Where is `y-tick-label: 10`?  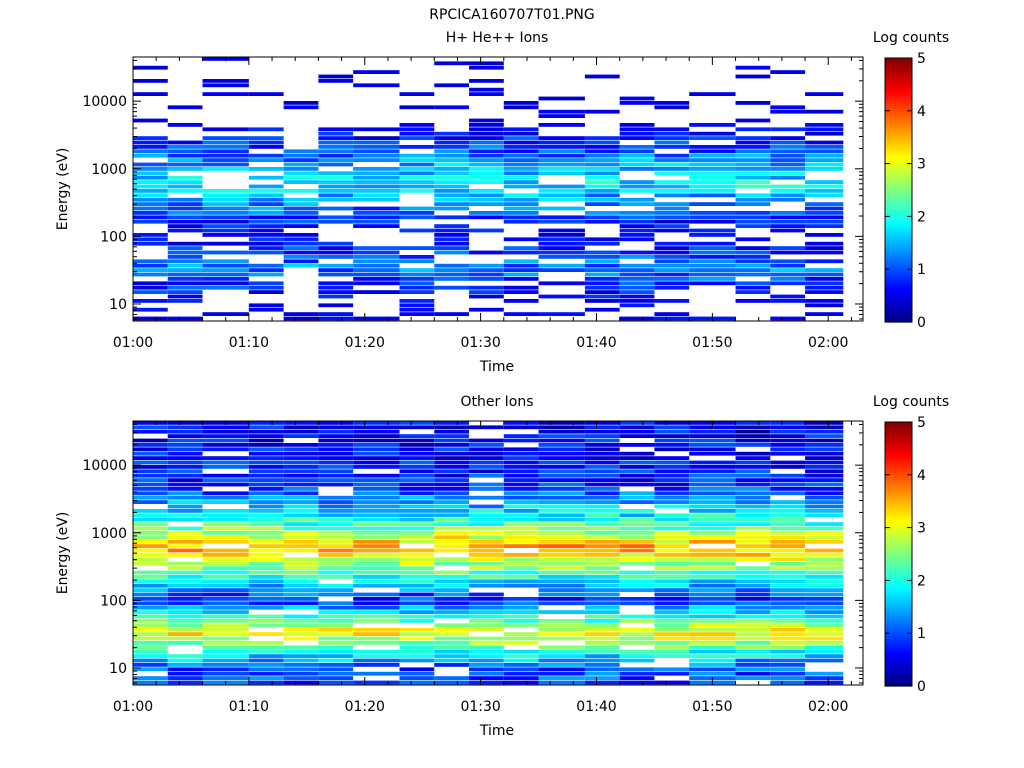
y-tick-label: 10 is located at coordinates (118, 669).